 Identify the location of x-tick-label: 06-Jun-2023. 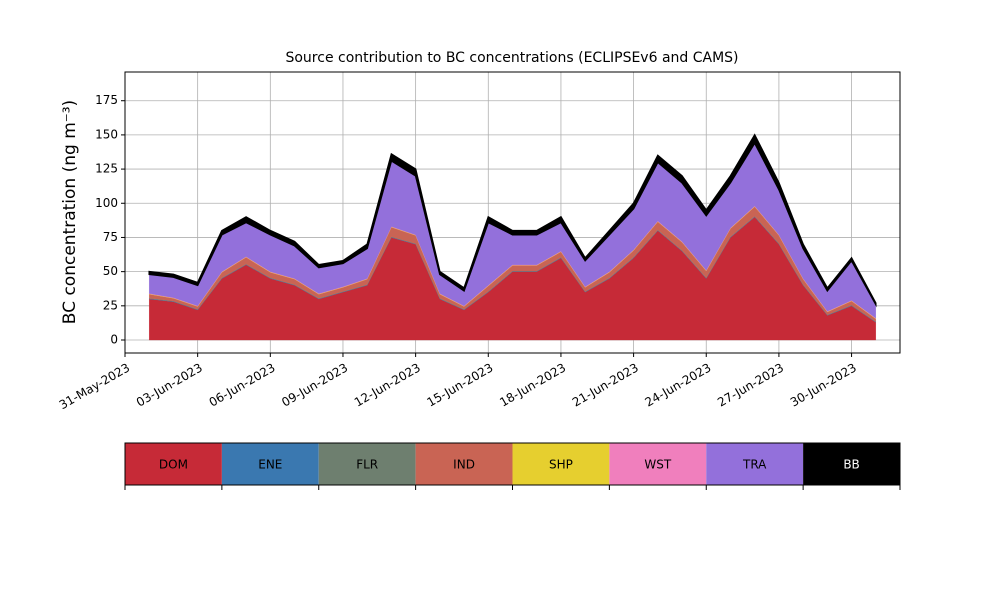
(242, 385).